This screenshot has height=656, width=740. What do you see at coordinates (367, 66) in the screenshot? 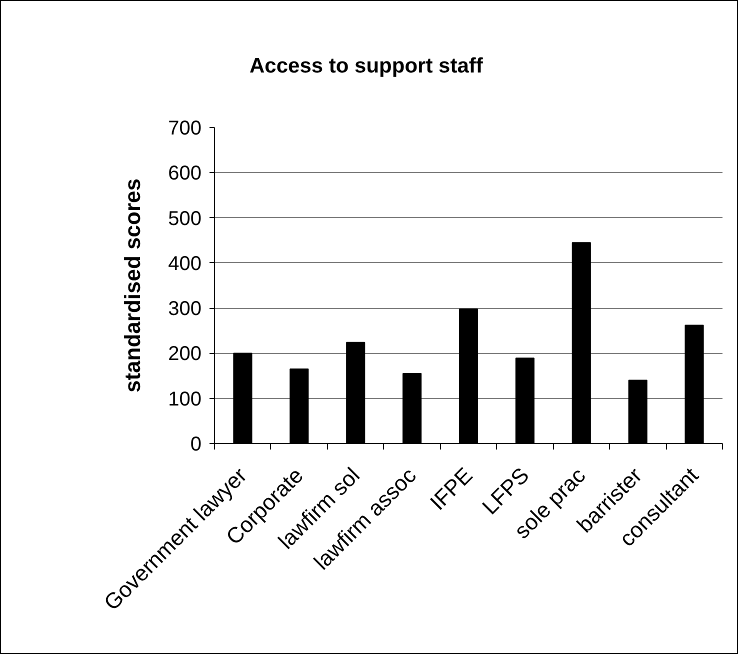
I see `chart-title: Access to support staff` at bounding box center [367, 66].